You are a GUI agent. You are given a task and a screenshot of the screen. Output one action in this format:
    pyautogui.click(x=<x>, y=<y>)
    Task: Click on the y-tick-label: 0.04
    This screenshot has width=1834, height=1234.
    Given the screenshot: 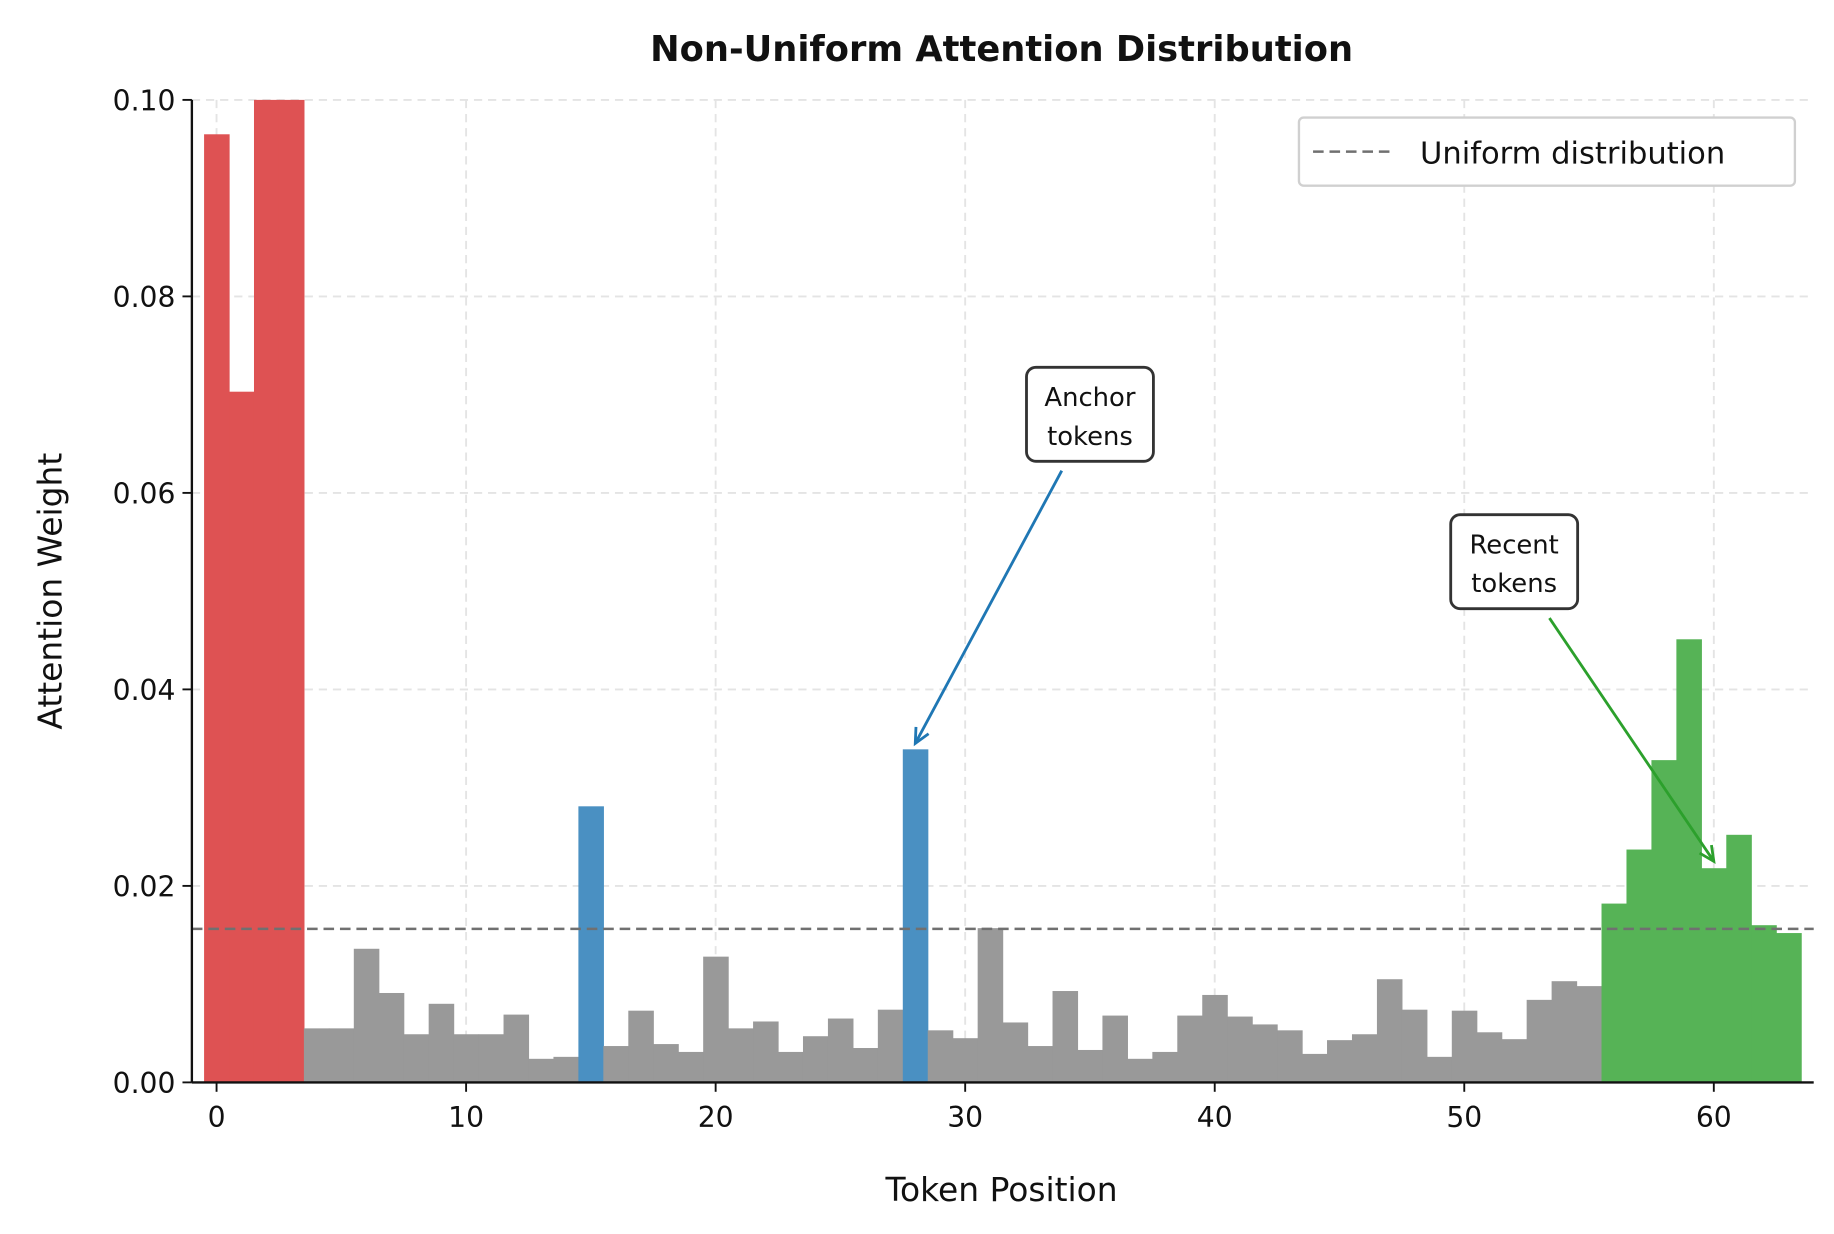 What is the action you would take?
    pyautogui.click(x=144, y=690)
    